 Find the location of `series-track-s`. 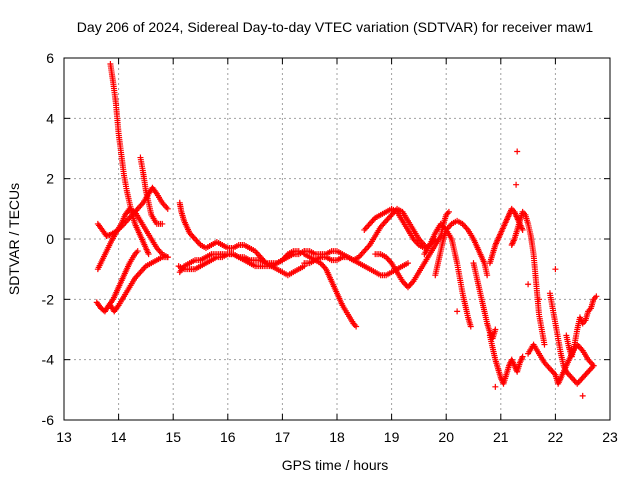

series-track-s is located at coordinates (506, 359).